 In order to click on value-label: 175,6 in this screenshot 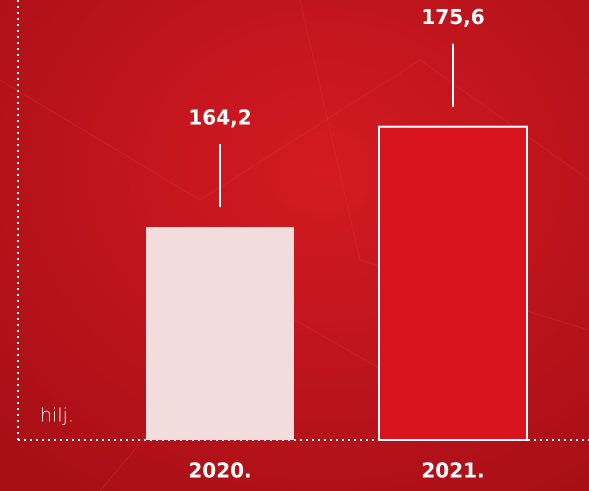, I will do `click(452, 17)`.